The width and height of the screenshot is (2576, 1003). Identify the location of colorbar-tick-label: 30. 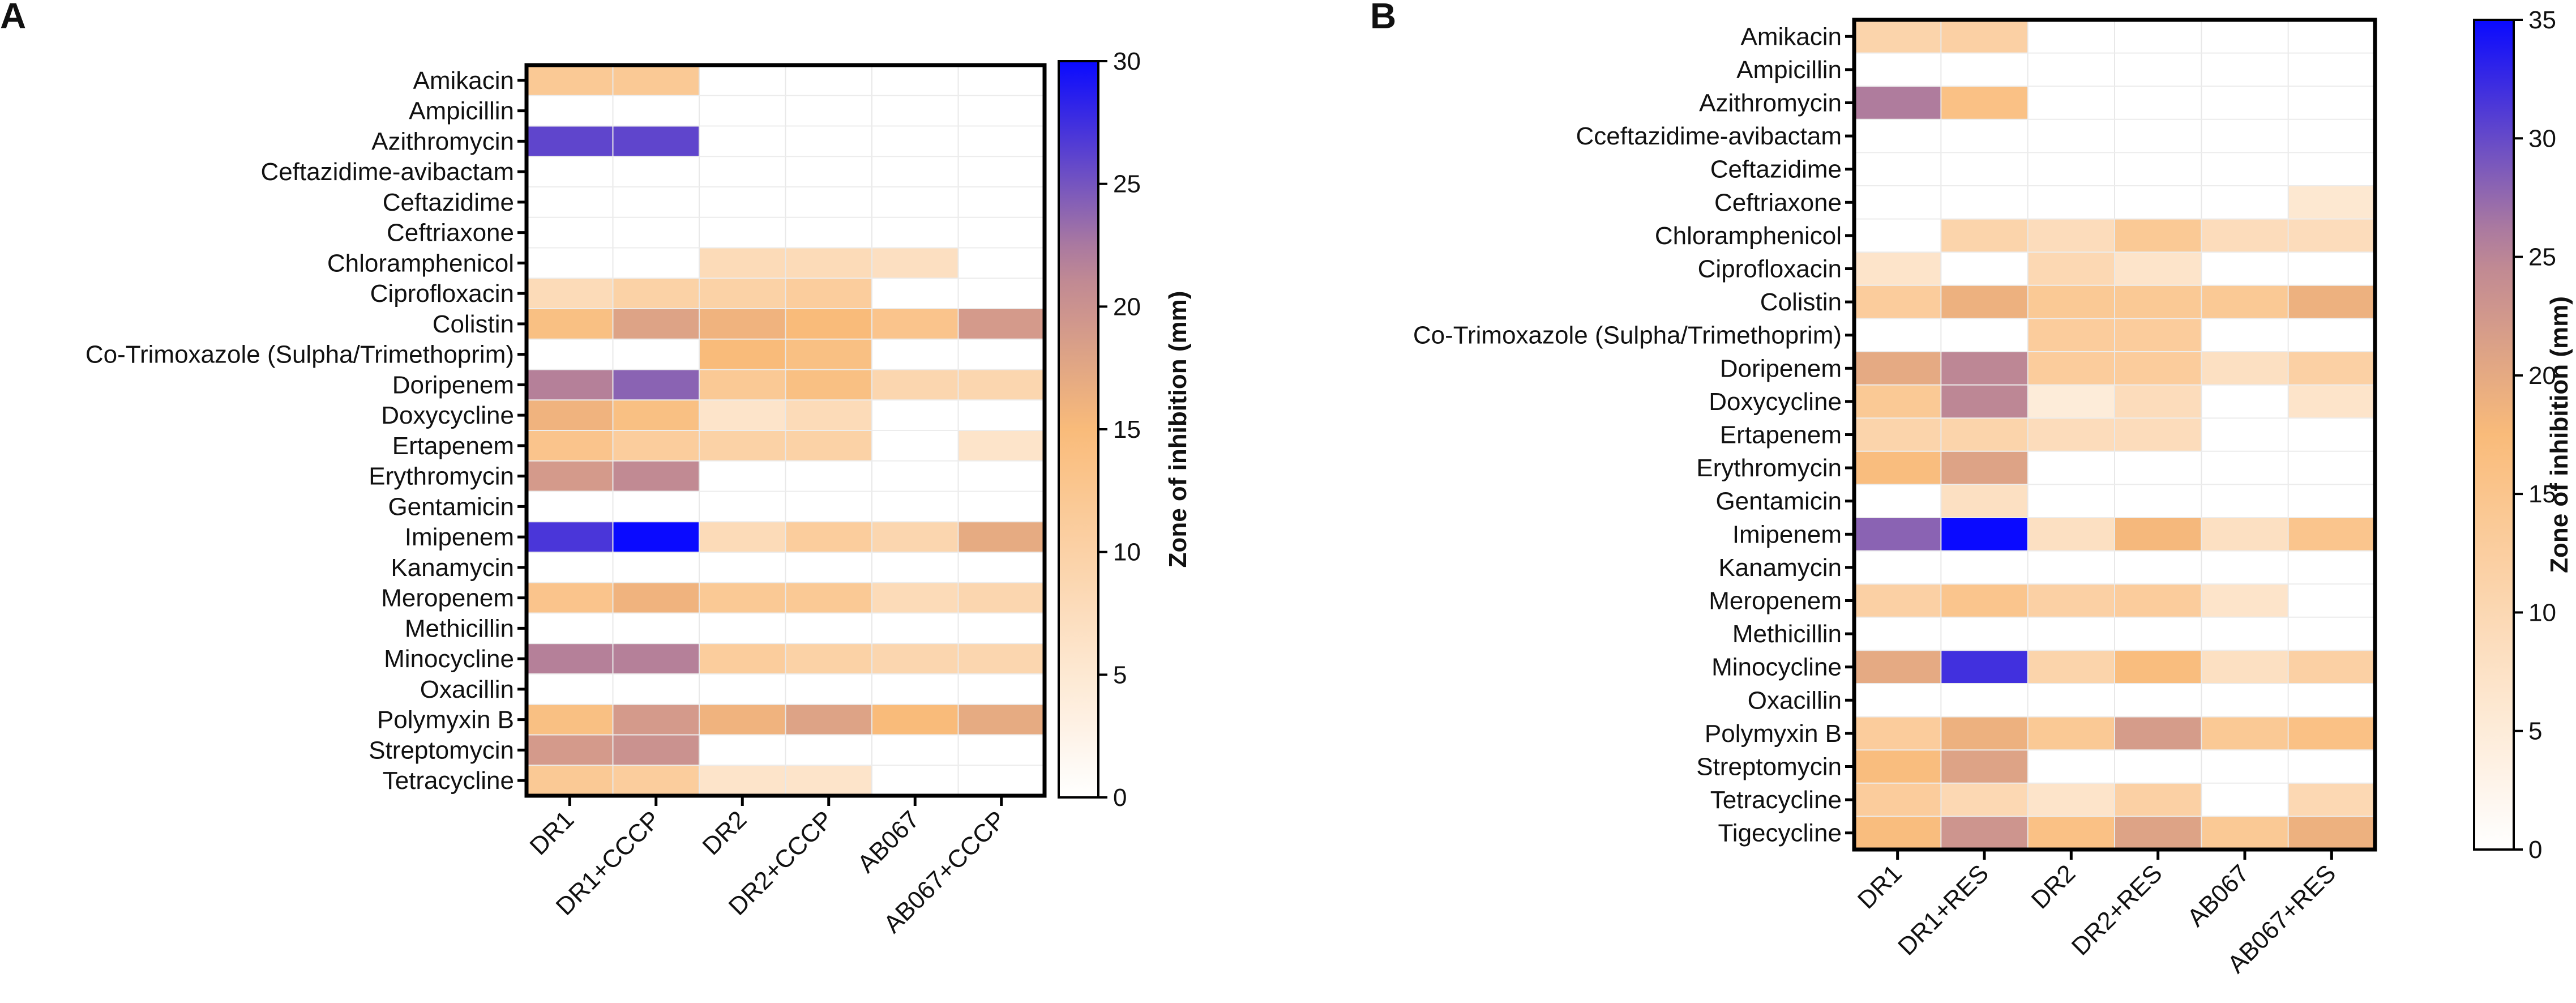
(2542, 138).